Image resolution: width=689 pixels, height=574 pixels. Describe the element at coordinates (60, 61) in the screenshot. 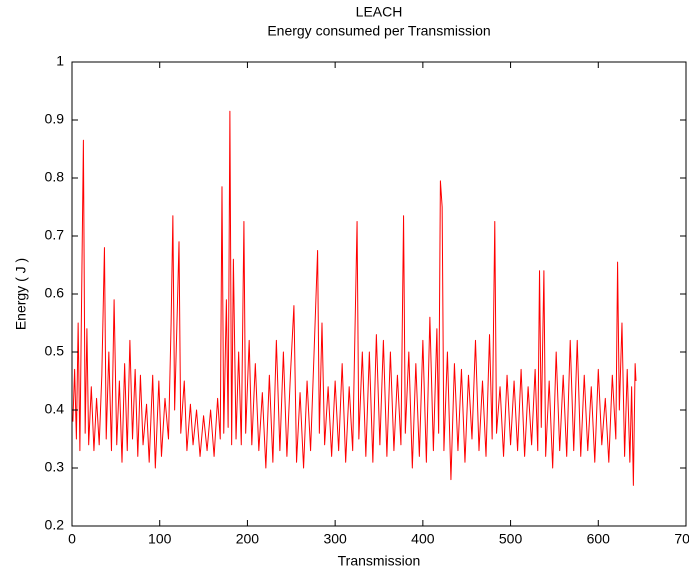

I see `y-tick-label: 1` at that location.